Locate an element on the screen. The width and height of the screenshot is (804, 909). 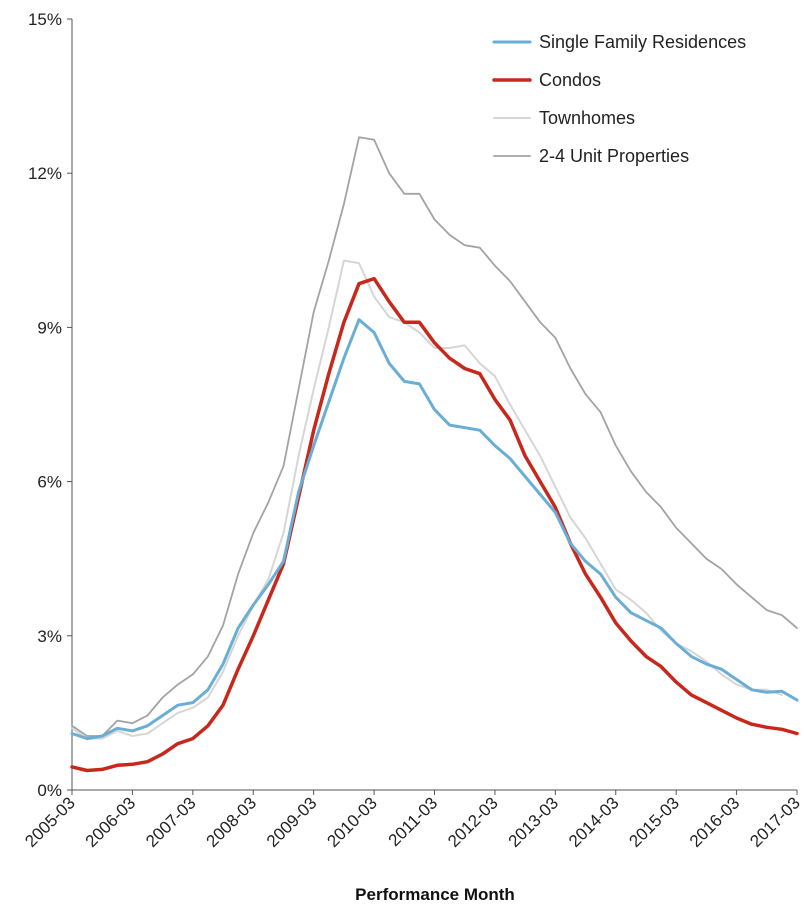
x-tick-label: 2007-03 is located at coordinates (171, 822).